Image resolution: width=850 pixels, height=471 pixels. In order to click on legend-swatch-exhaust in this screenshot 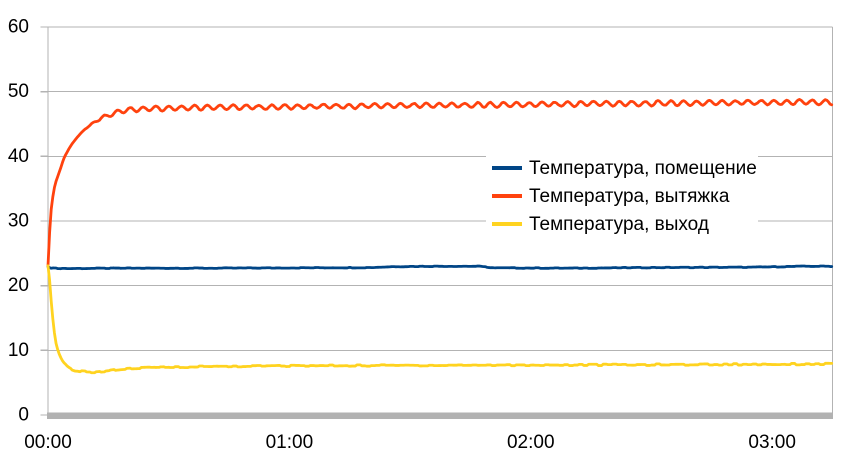, I will do `click(507, 196)`.